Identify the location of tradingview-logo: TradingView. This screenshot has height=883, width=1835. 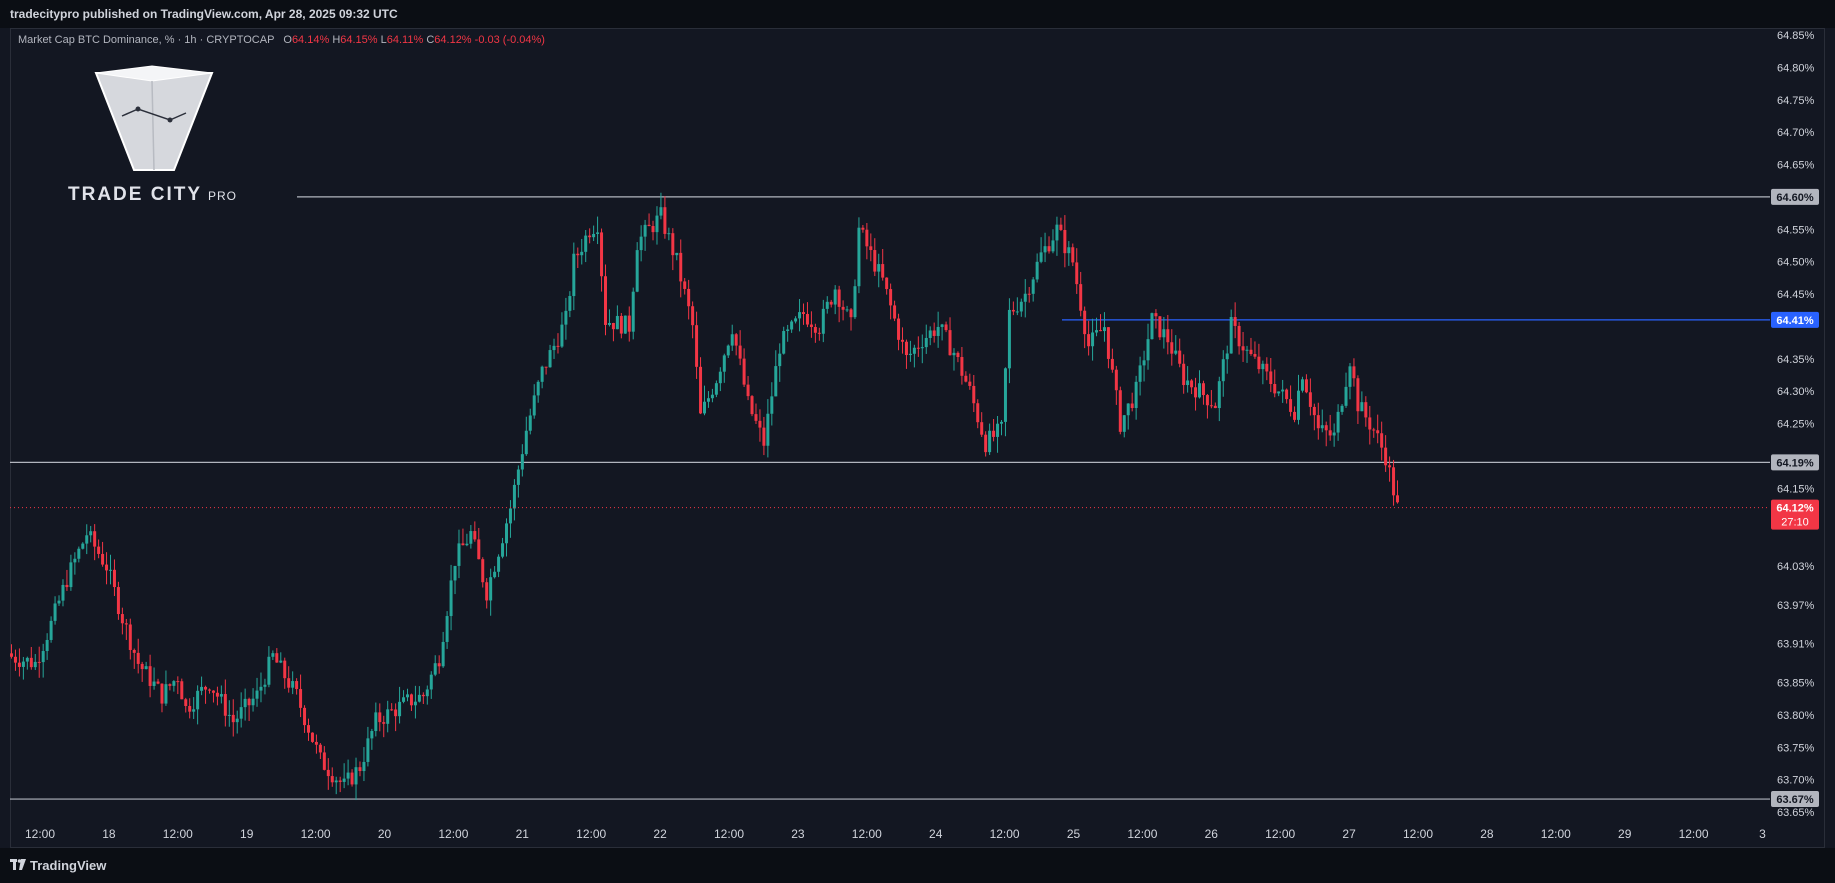
(58, 865).